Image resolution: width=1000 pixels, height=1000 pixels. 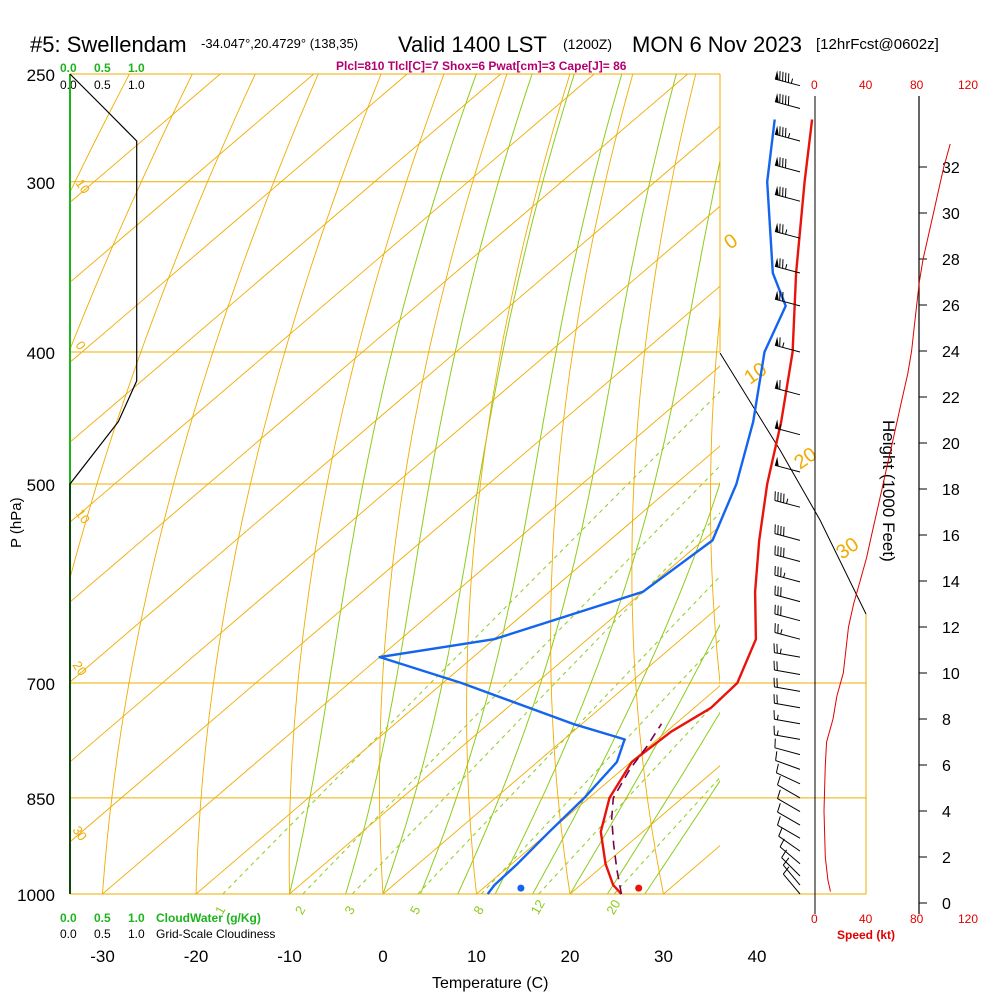 I want to click on speed-axis-bottom: 0 40 80 120, so click(x=894, y=919).